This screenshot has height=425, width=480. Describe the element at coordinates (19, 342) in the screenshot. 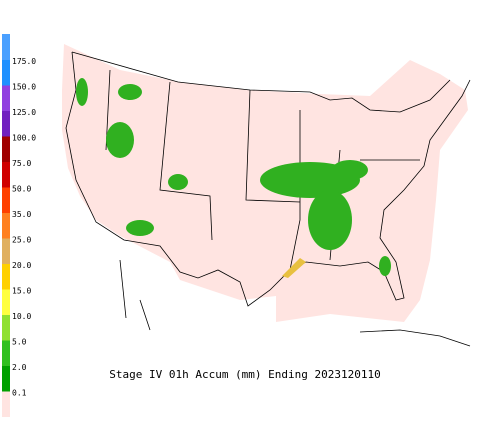

I see `colorbar-label: 5.0` at that location.